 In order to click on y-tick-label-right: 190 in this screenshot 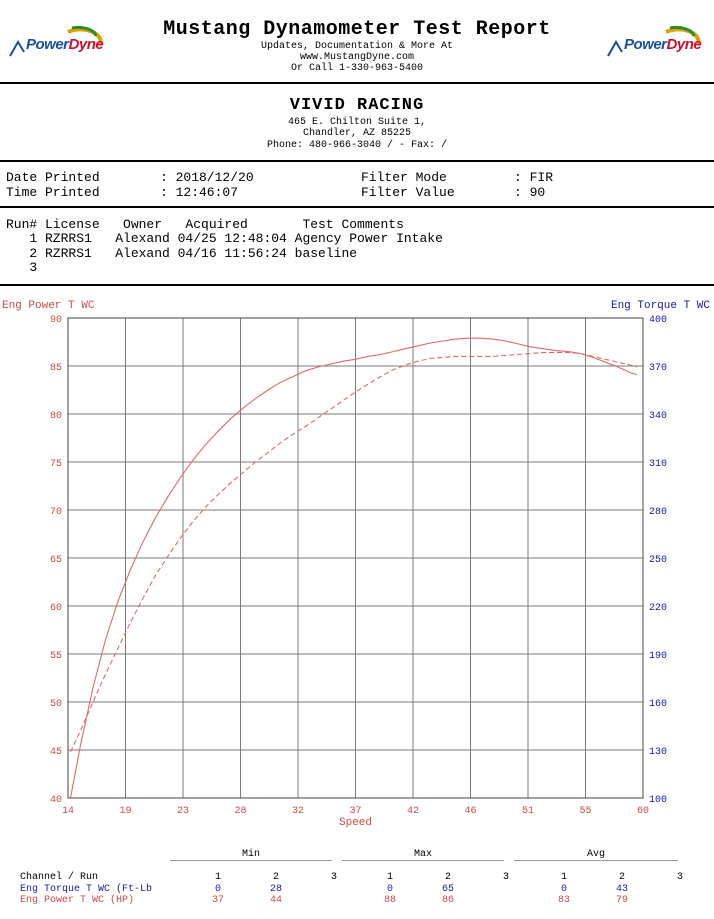, I will do `click(658, 656)`.